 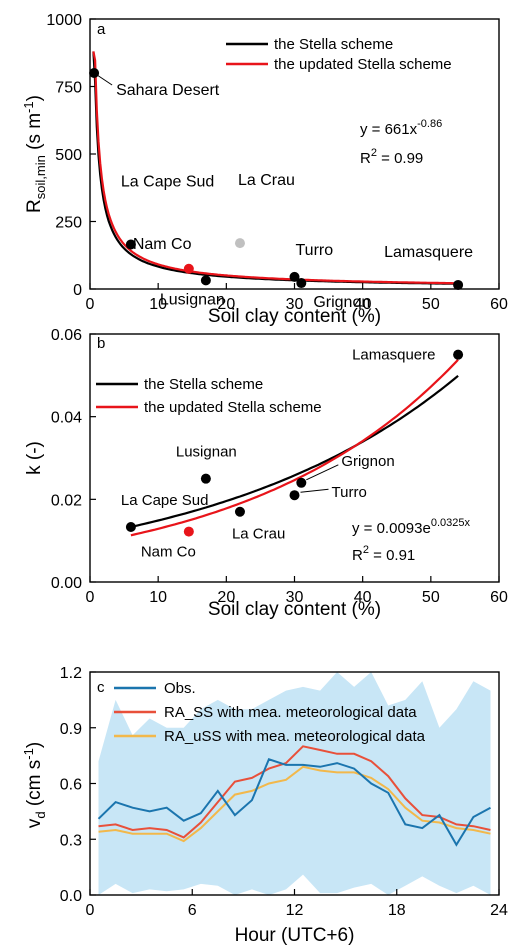 I want to click on point-label-a-4: Lusignan, so click(x=192, y=299).